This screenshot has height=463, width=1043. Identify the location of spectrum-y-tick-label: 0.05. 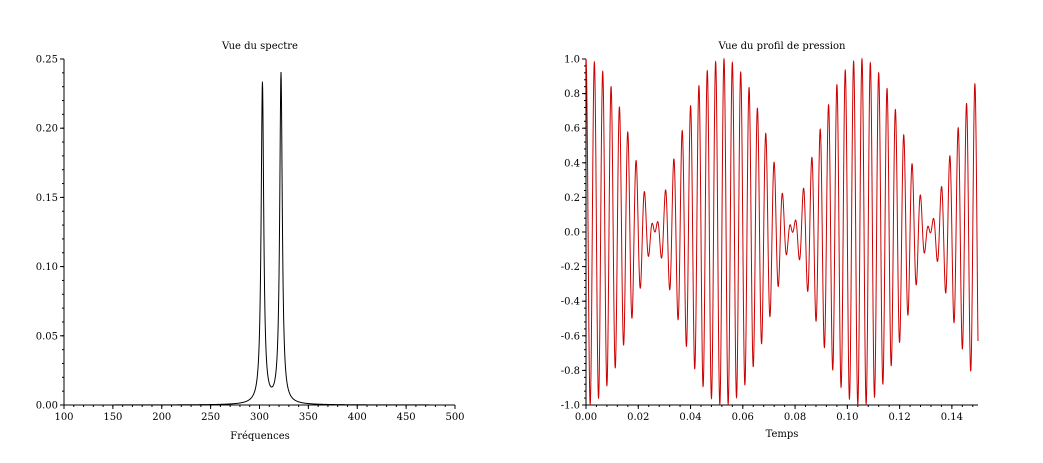
(47, 336).